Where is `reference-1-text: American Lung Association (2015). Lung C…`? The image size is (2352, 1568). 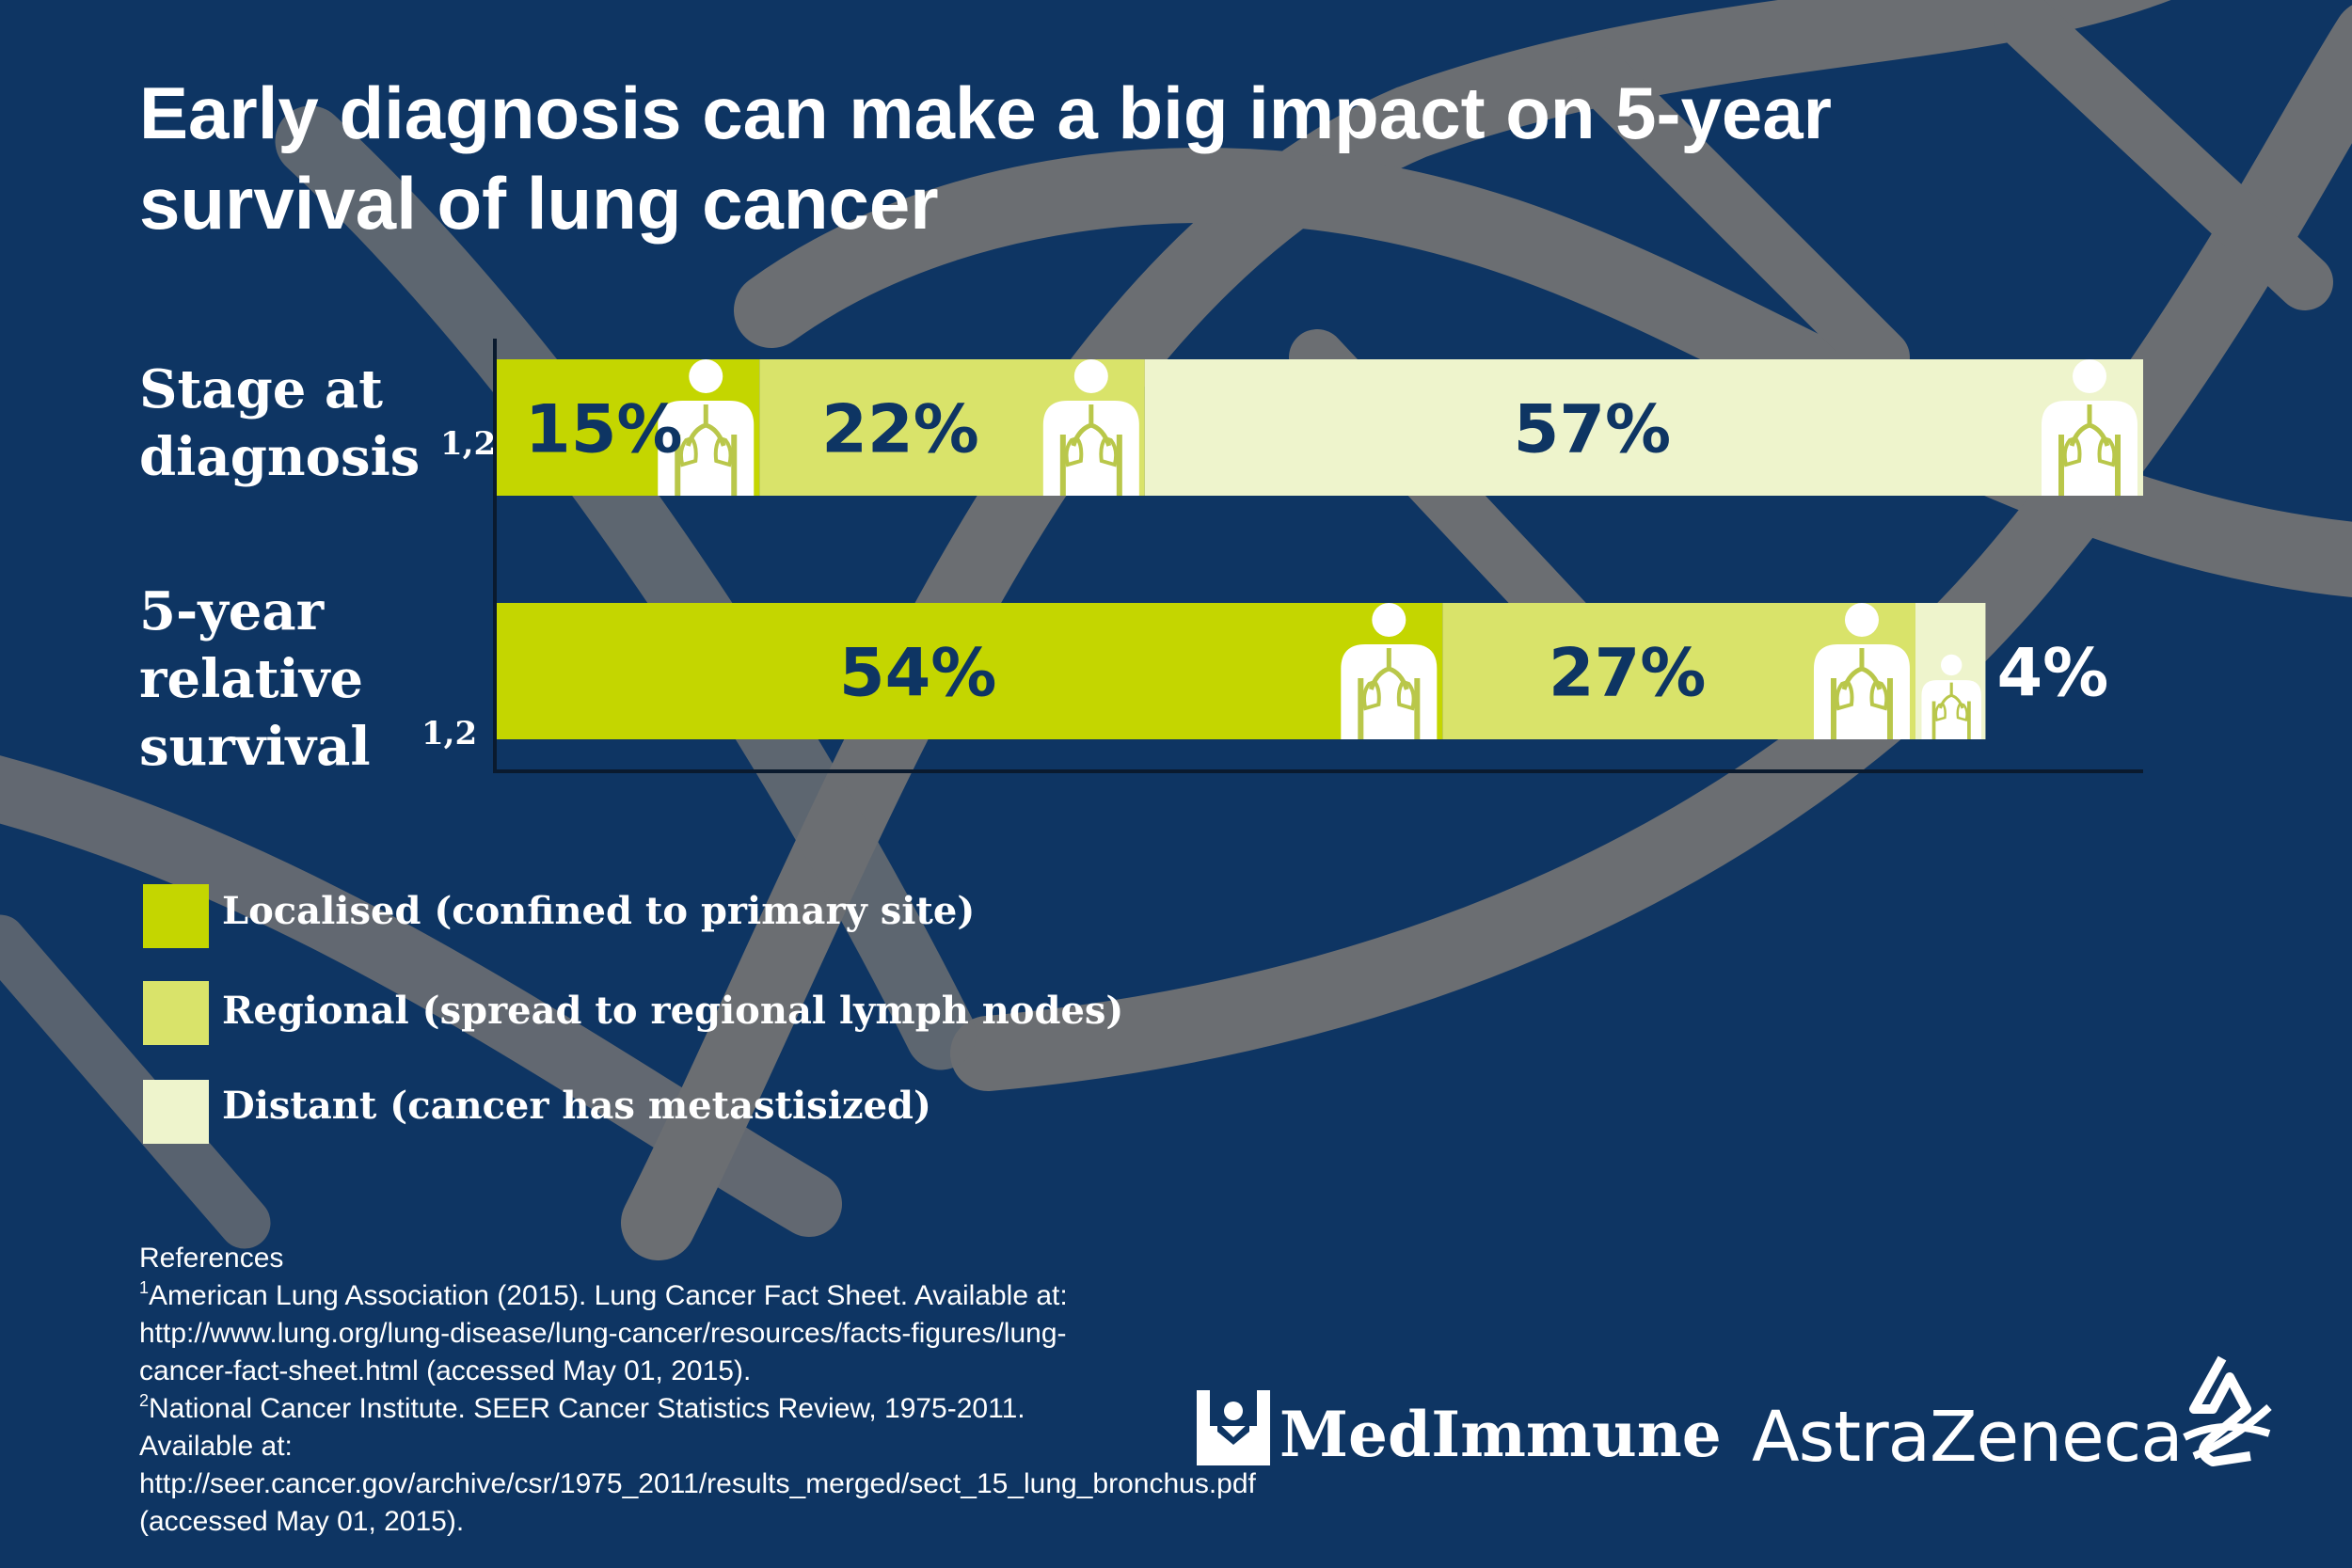 reference-1-text: American Lung Association (2015). Lung C… is located at coordinates (603, 1333).